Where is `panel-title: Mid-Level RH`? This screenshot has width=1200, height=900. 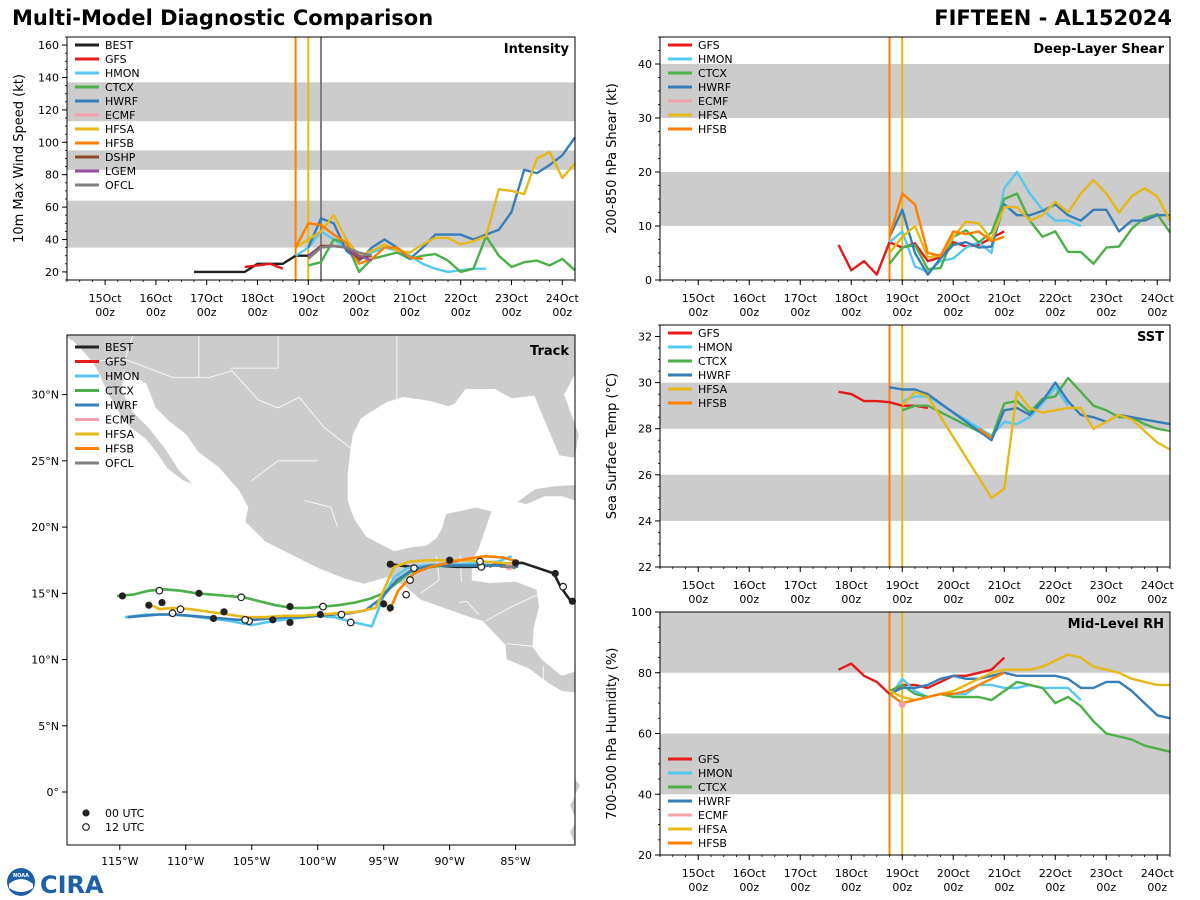 panel-title: Mid-Level RH is located at coordinates (1116, 624).